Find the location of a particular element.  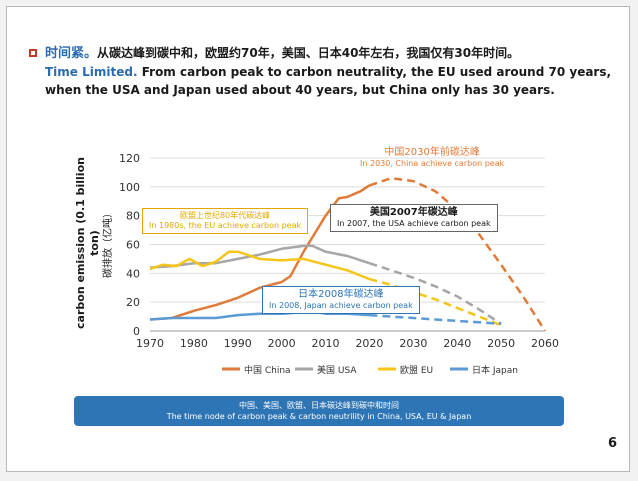

x-tick-label: 2060 is located at coordinates (545, 343).